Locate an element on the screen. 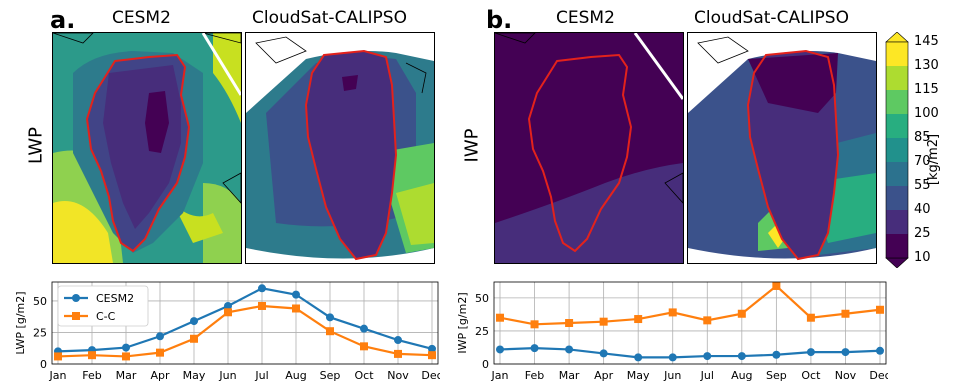 Image resolution: width=958 pixels, height=386 pixels. colorbar-tick-label: 55 is located at coordinates (922, 185).